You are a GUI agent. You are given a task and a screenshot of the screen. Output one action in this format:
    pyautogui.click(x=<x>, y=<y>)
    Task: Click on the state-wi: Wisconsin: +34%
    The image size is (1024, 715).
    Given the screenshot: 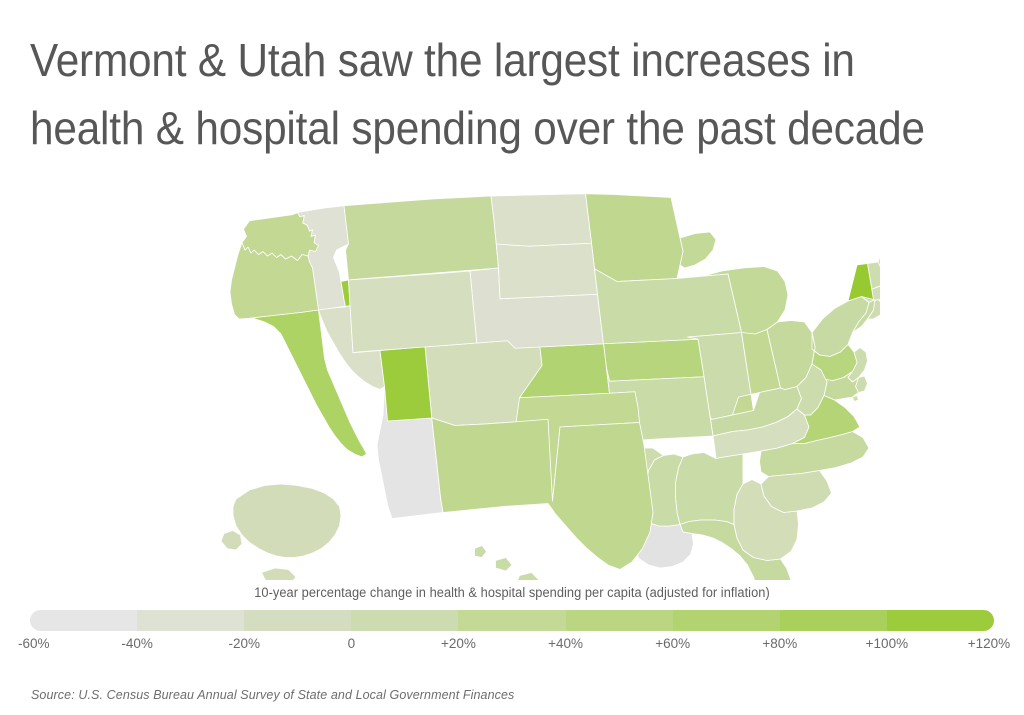 What is the action you would take?
    pyautogui.click(x=668, y=306)
    